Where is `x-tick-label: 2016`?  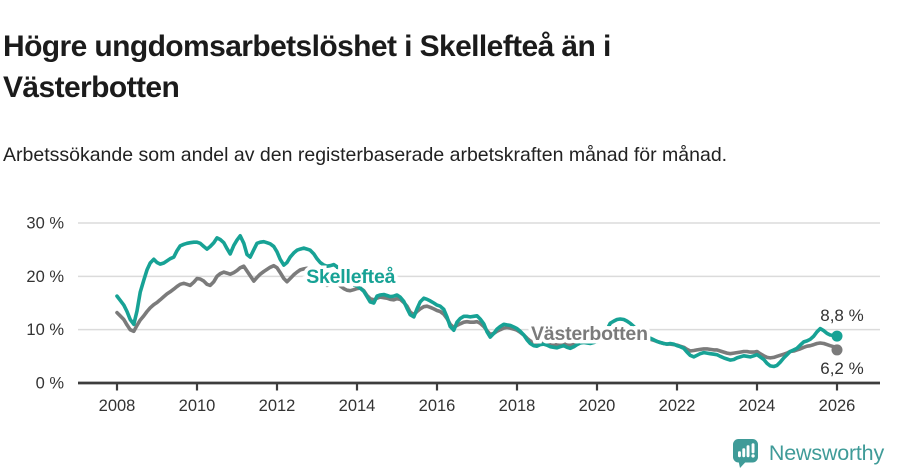
x-tick-label: 2016 is located at coordinates (437, 406).